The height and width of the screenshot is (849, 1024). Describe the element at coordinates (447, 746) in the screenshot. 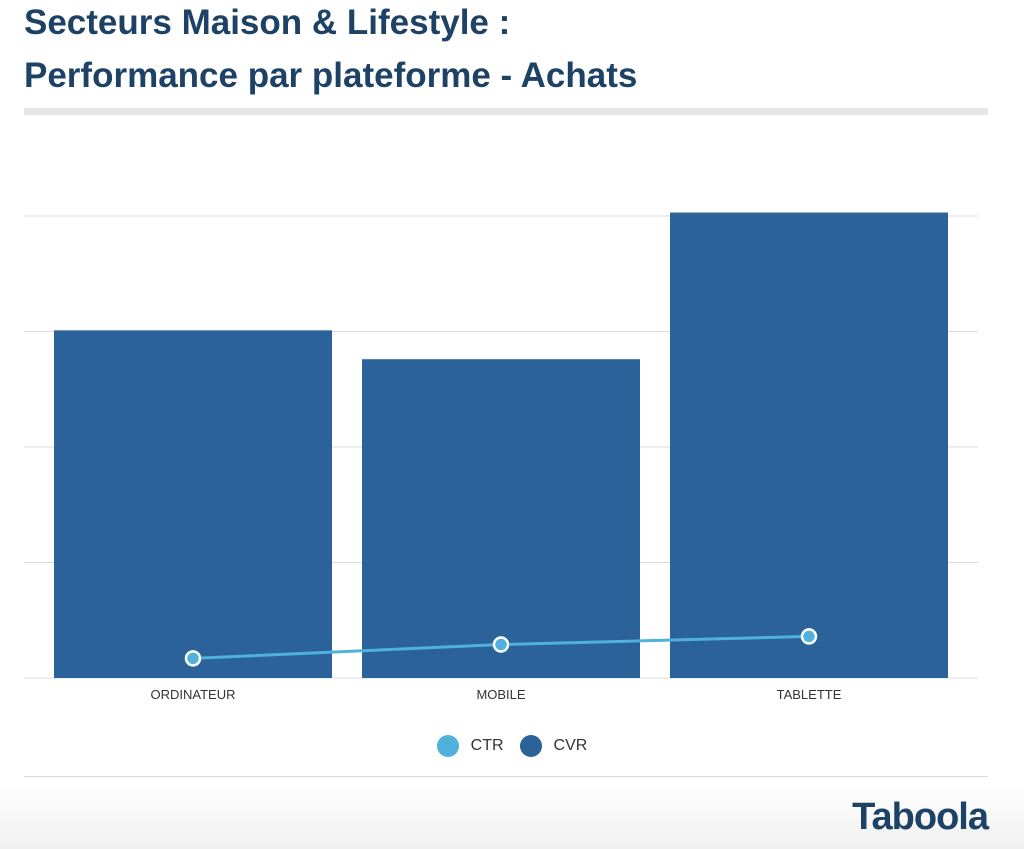

I see `legend-ctr-swatch-icon` at that location.